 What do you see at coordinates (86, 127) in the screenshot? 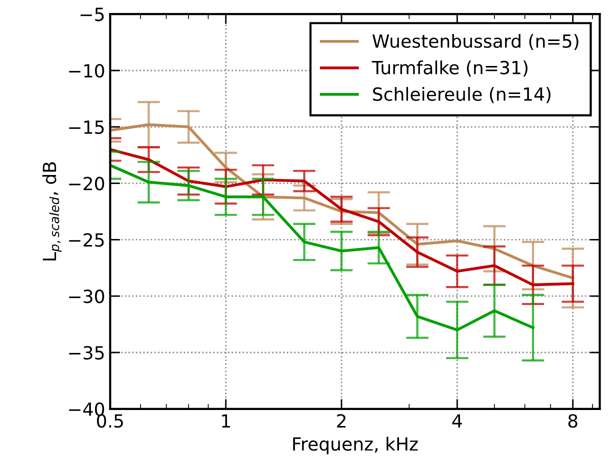
I see `y-tick-label: −15` at bounding box center [86, 127].